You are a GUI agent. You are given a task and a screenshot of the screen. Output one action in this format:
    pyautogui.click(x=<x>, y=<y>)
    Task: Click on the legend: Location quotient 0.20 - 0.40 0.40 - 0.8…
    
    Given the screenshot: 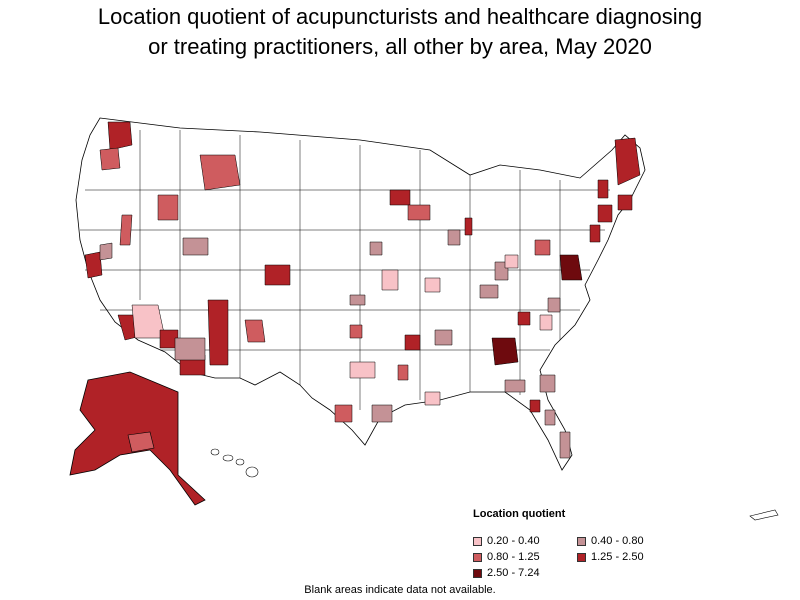 What is the action you would take?
    pyautogui.click(x=577, y=544)
    